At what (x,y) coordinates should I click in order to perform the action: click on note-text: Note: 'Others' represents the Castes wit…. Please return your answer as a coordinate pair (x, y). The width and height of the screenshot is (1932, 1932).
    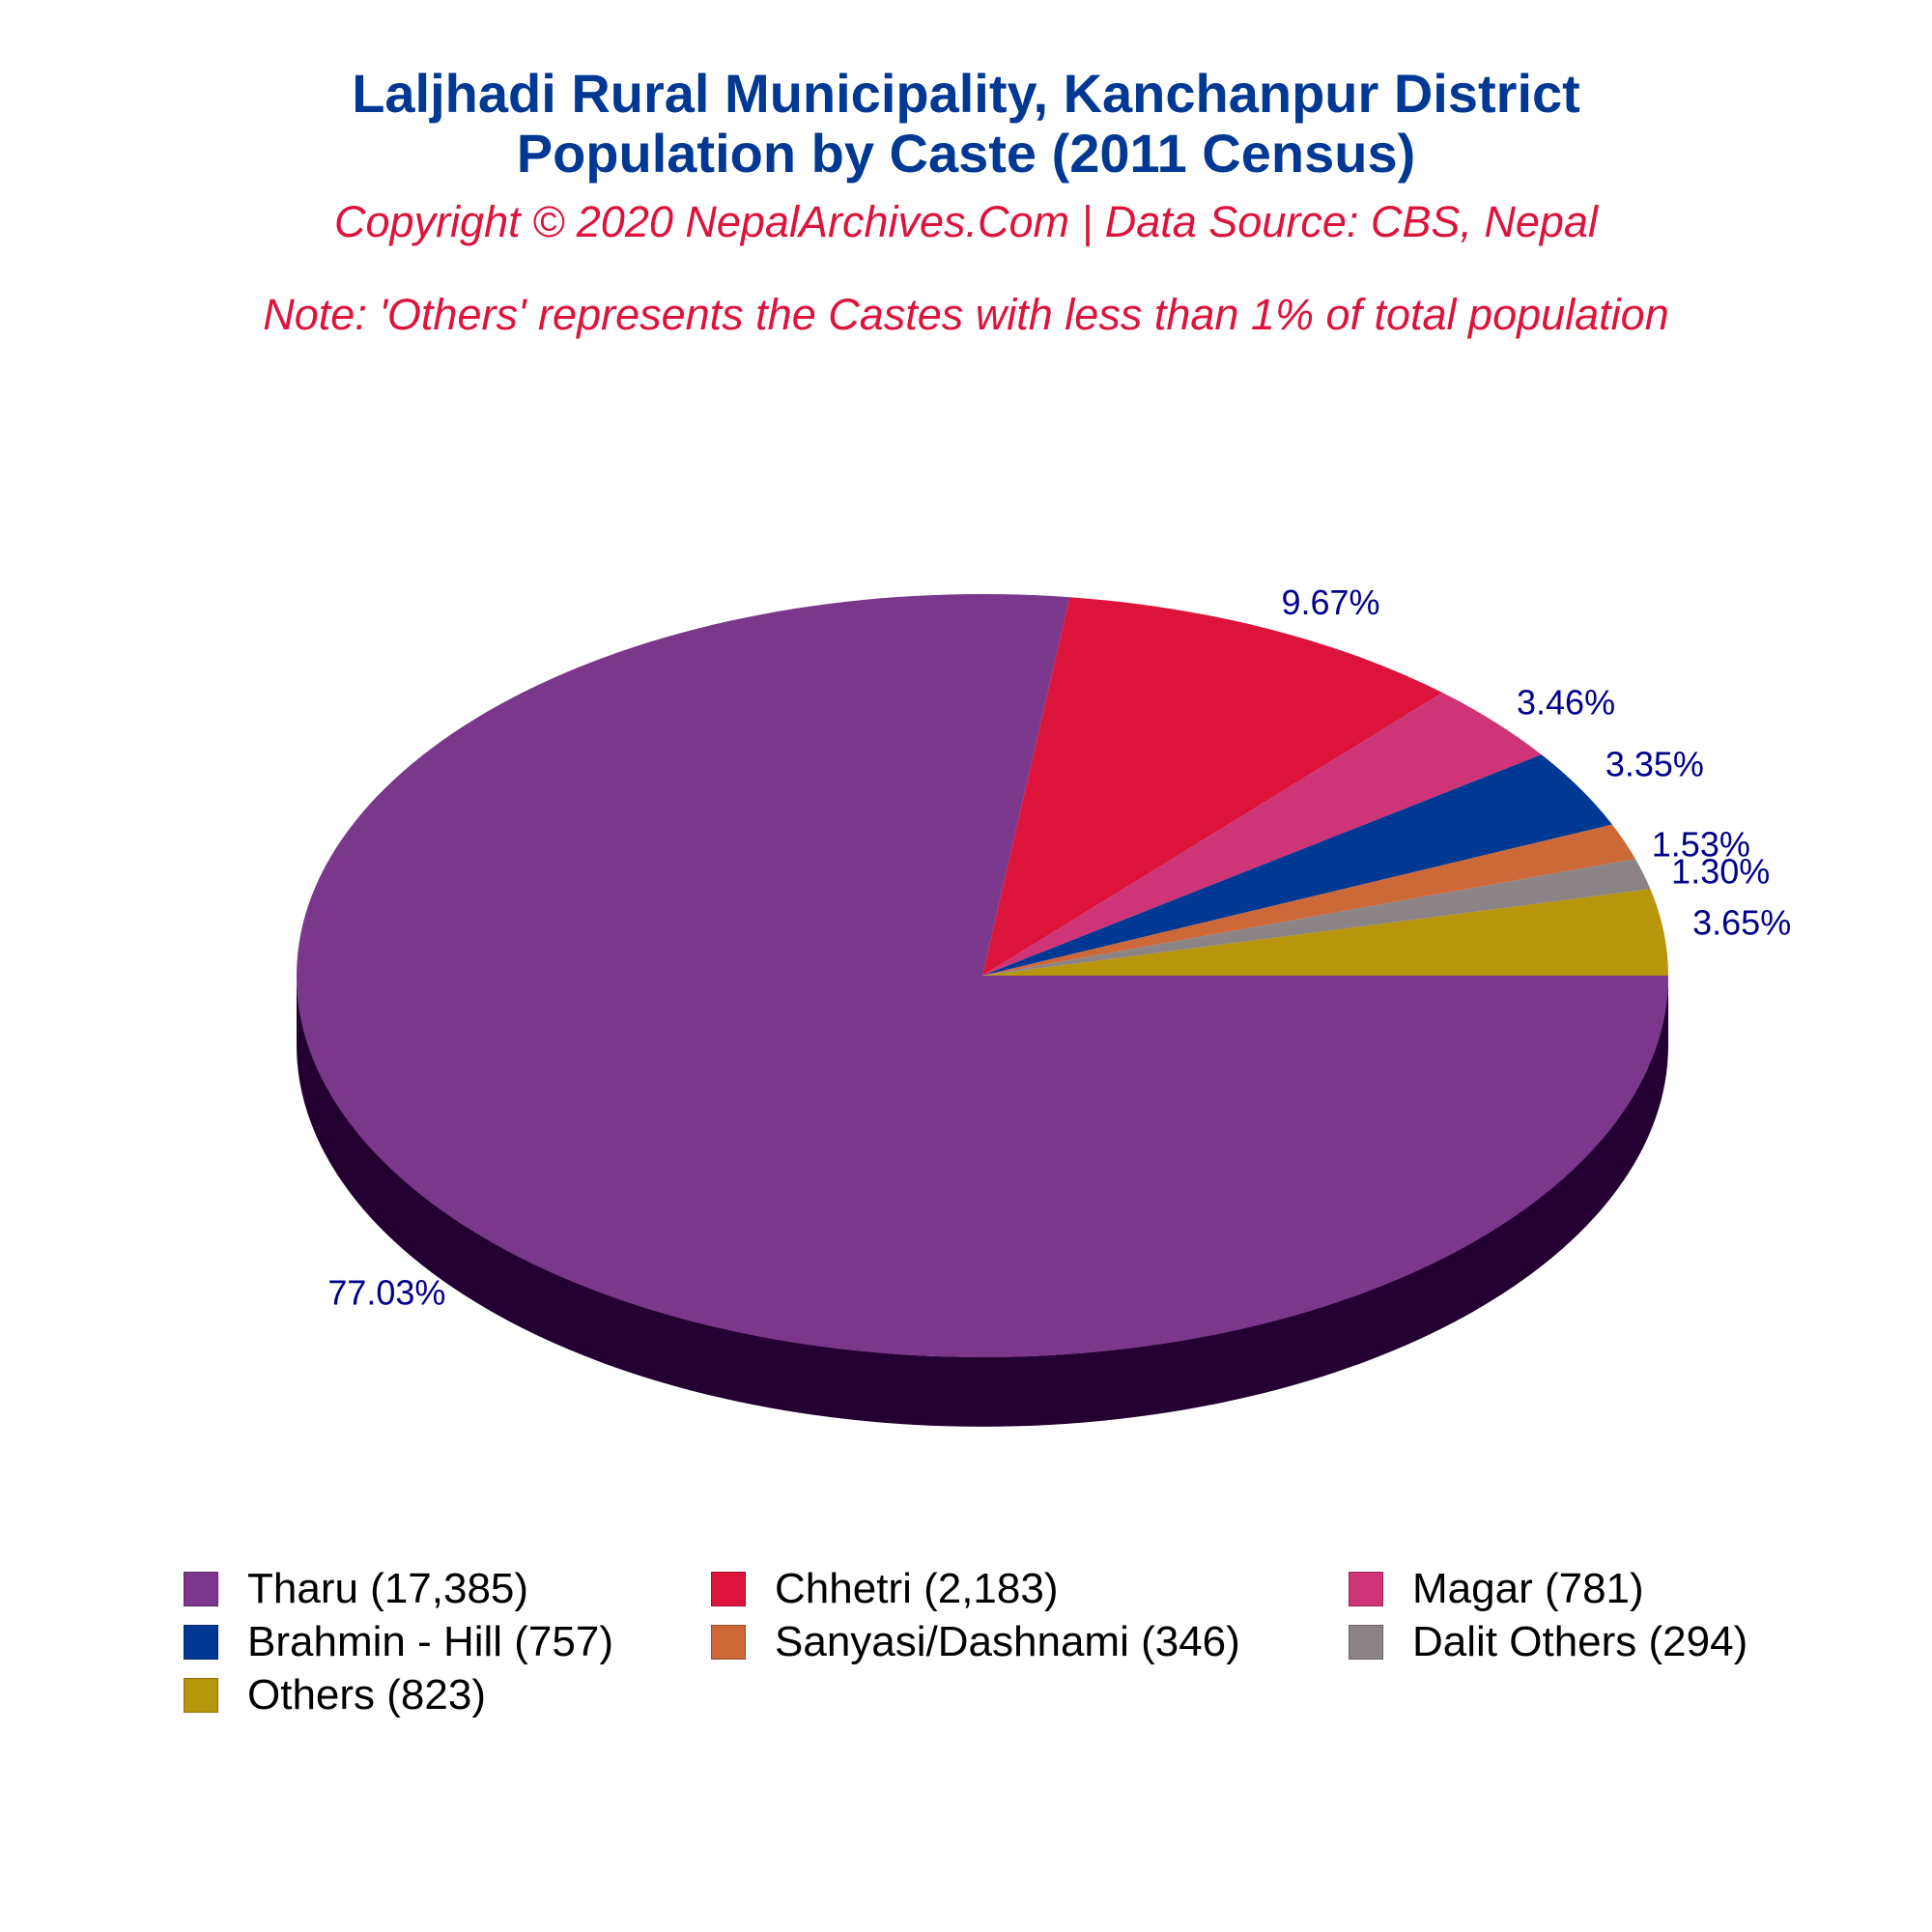
    Looking at the image, I should click on (966, 314).